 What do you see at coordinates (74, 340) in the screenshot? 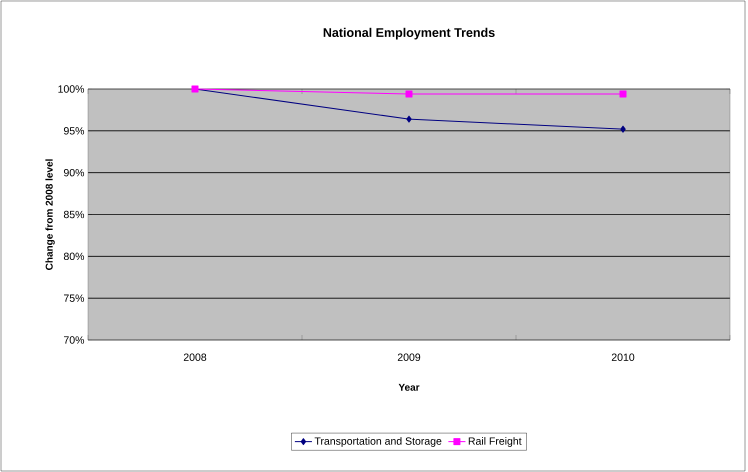
I see `y-tick-label: 70%` at bounding box center [74, 340].